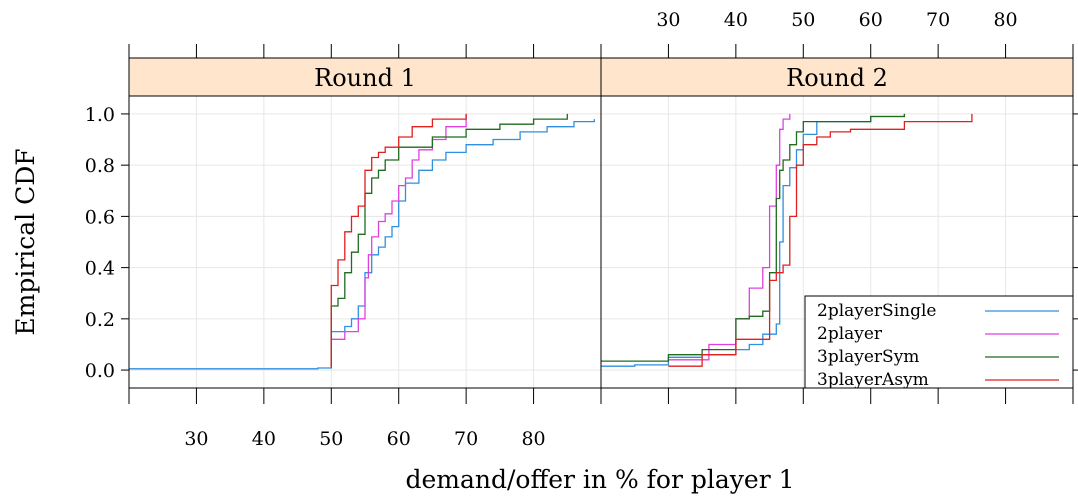 The width and height of the screenshot is (1078, 503). What do you see at coordinates (100, 115) in the screenshot?
I see `y-tick-label-5: 1.0` at bounding box center [100, 115].